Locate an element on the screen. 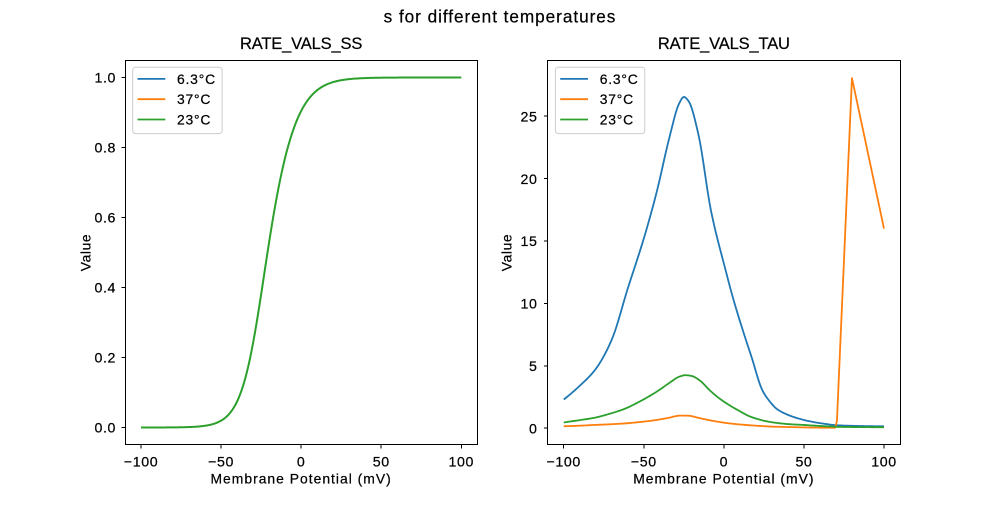  svg-text: 0.2 is located at coordinates (105, 359).